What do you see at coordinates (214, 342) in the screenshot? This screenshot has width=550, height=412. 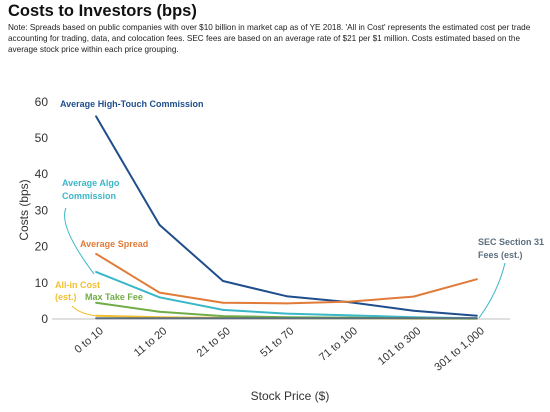 I see `x-tick-label: 21 to 50` at bounding box center [214, 342].